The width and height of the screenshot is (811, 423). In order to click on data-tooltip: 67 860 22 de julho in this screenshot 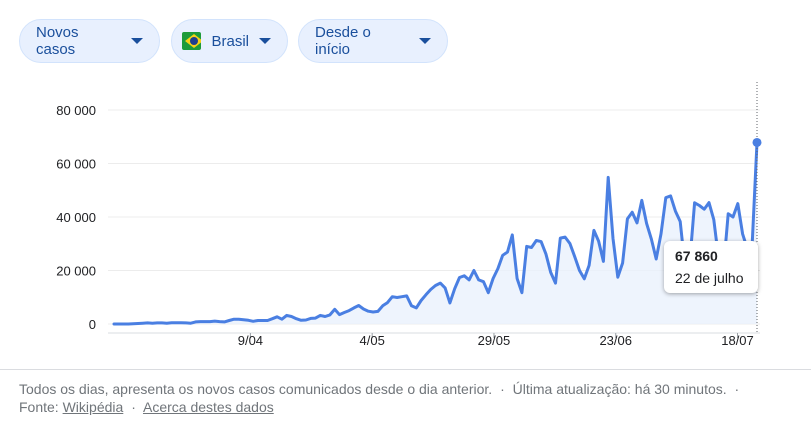, I will do `click(711, 267)`.